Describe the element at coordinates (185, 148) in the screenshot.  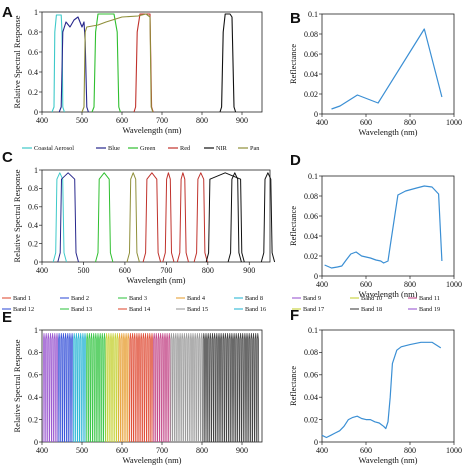
I see `legend-label: Red` at that location.